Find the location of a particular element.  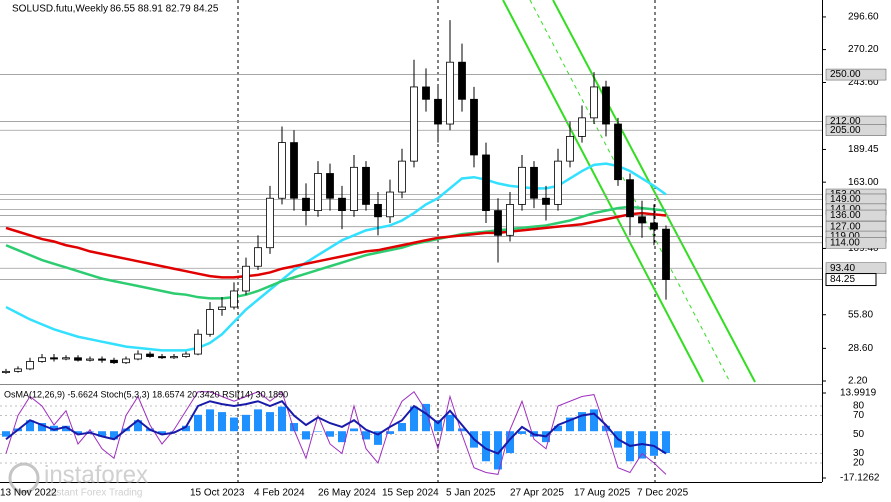

x-tick-label: 4 Feb 2024 is located at coordinates (279, 493).